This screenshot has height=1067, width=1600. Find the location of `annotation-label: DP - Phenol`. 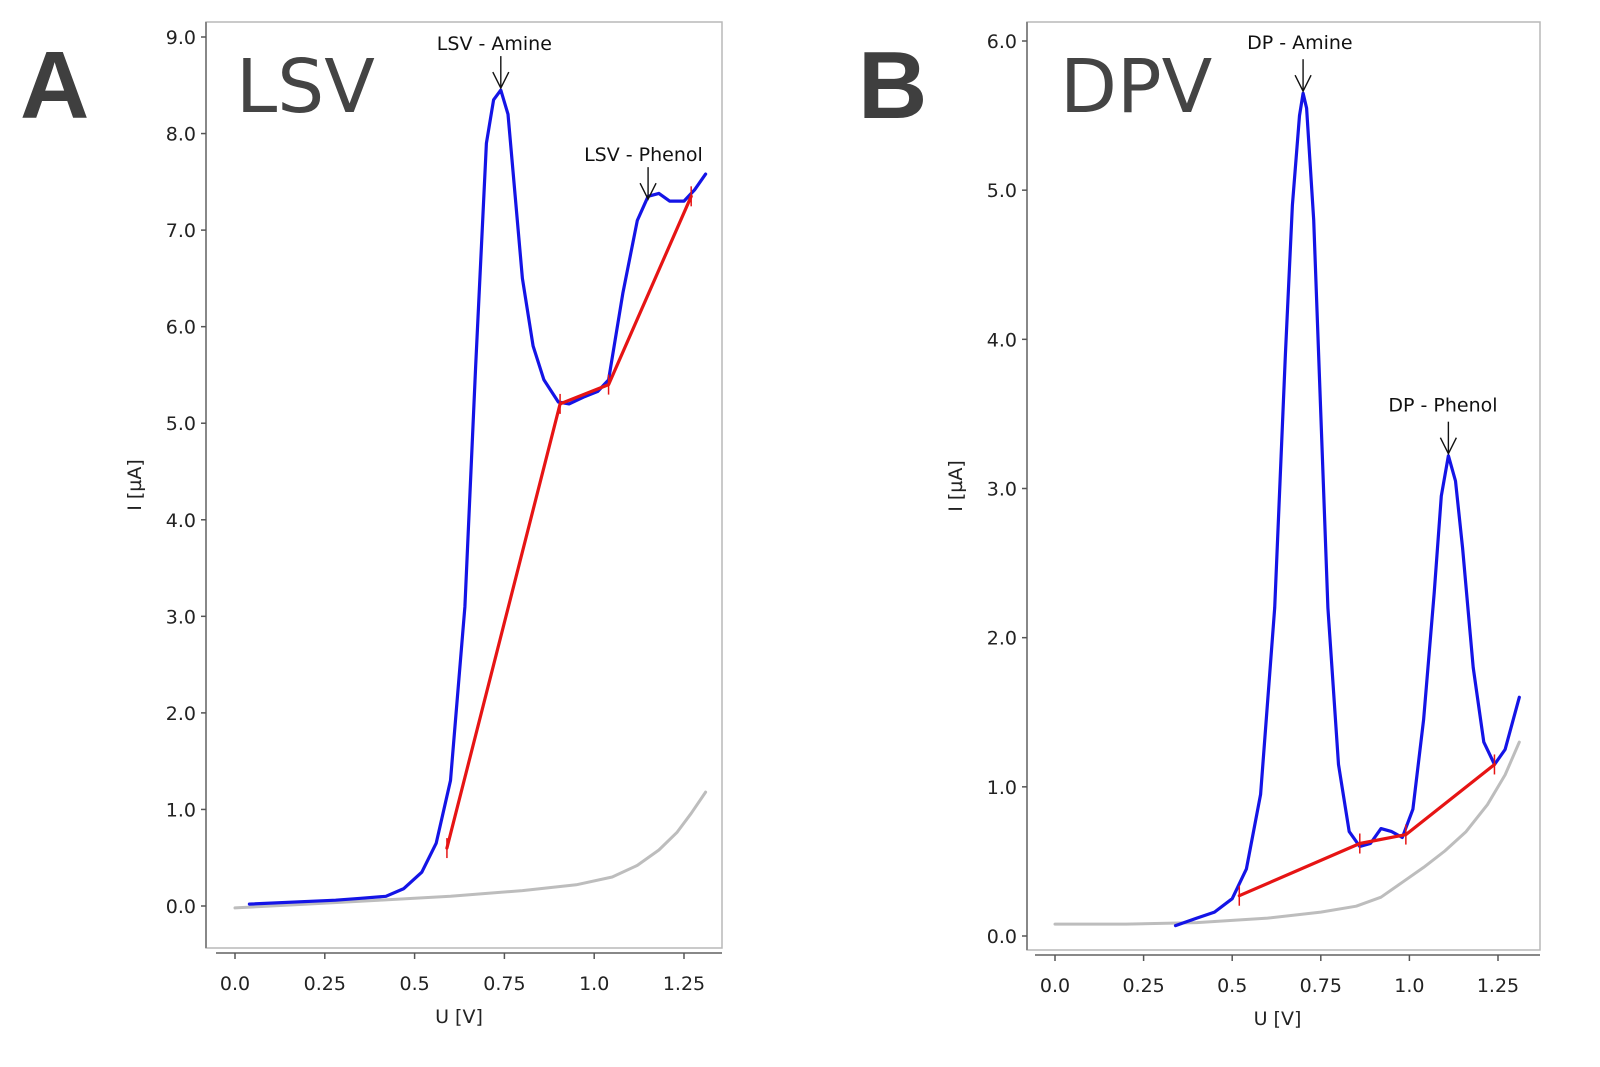

annotation-label: DP - Phenol is located at coordinates (1442, 406).